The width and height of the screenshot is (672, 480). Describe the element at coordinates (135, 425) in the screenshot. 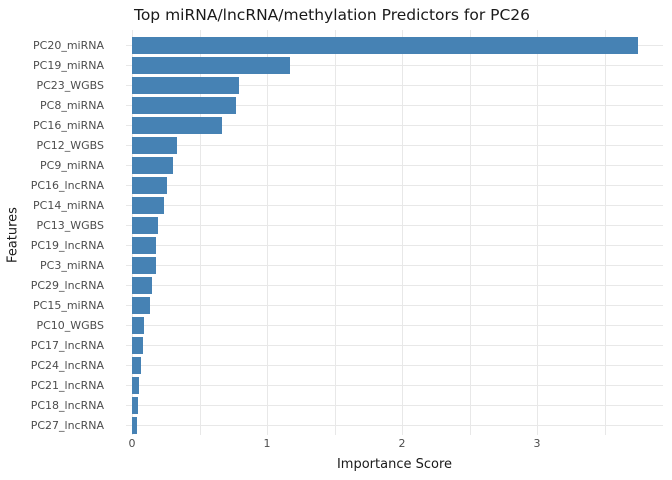

I see `bar-PC27_lncRNA` at that location.